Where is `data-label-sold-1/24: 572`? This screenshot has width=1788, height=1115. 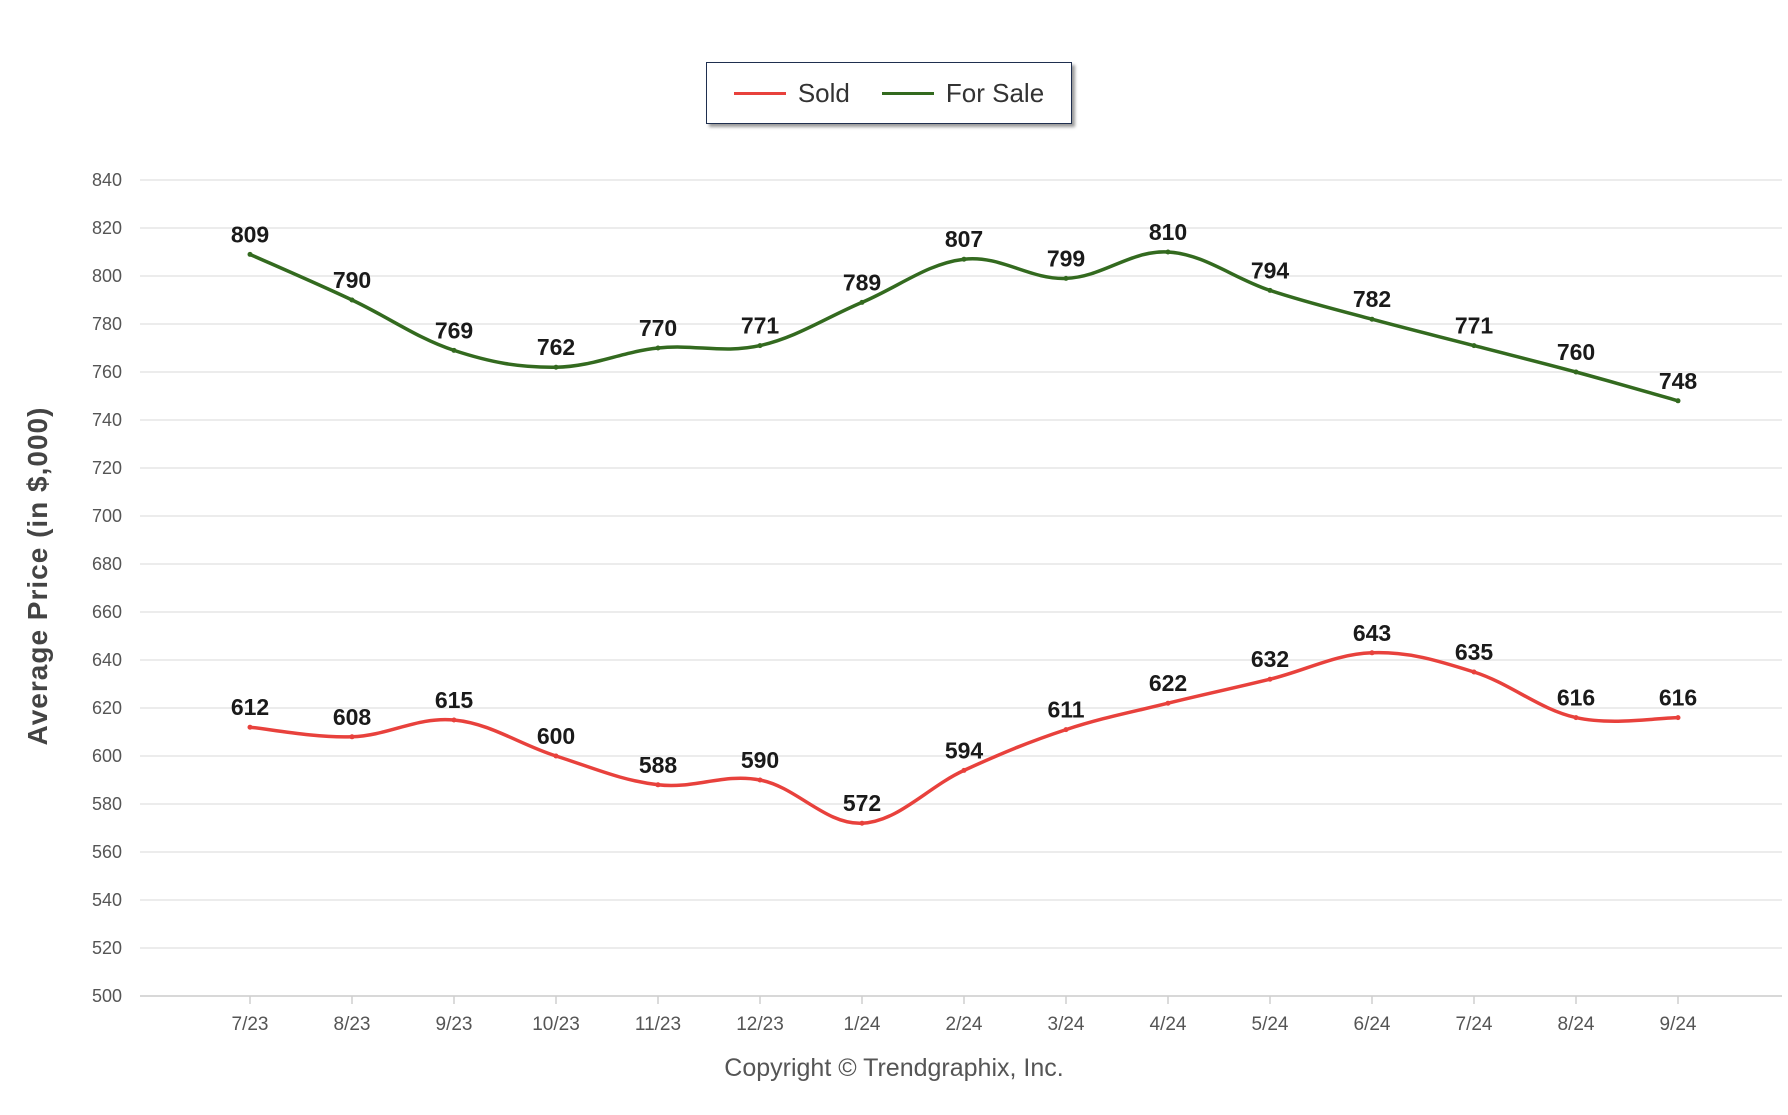 data-label-sold-1/24: 572 is located at coordinates (862, 803).